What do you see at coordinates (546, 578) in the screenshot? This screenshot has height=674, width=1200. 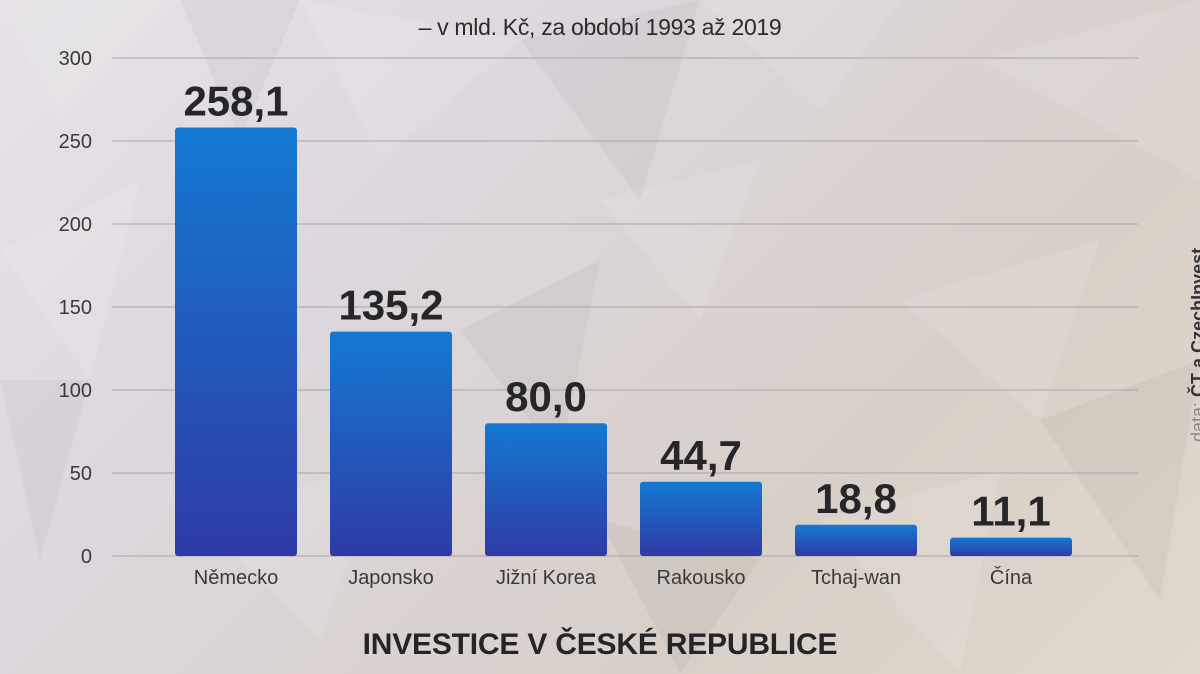 I see `x-tick-label: Jižní Korea` at bounding box center [546, 578].